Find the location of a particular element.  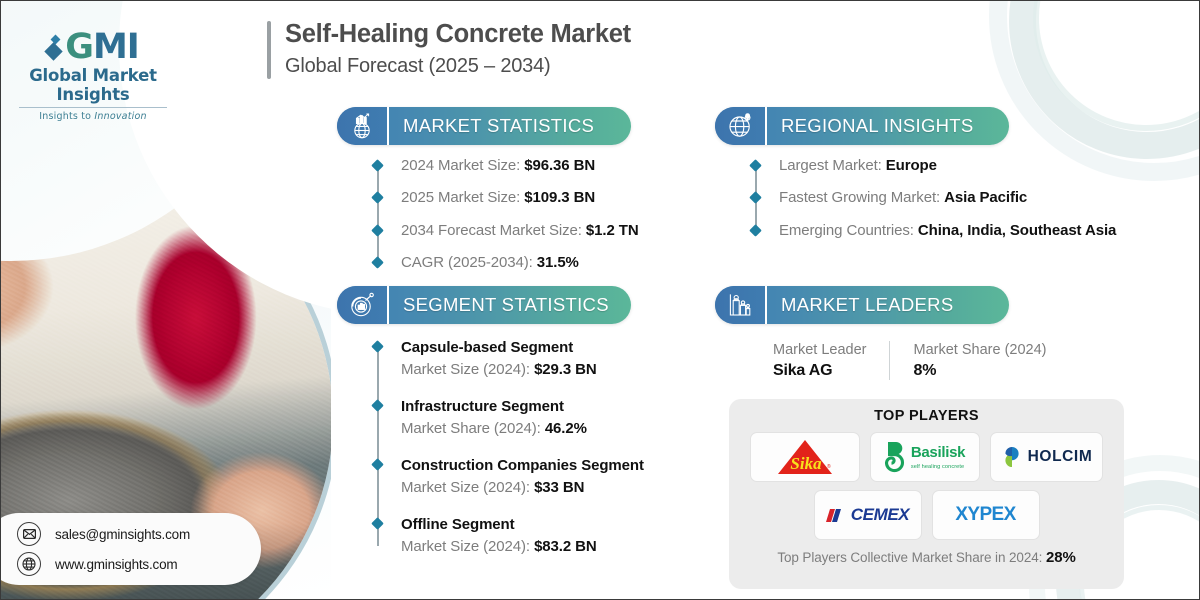

top-players-title: TOP PLAYERS is located at coordinates (926, 416).